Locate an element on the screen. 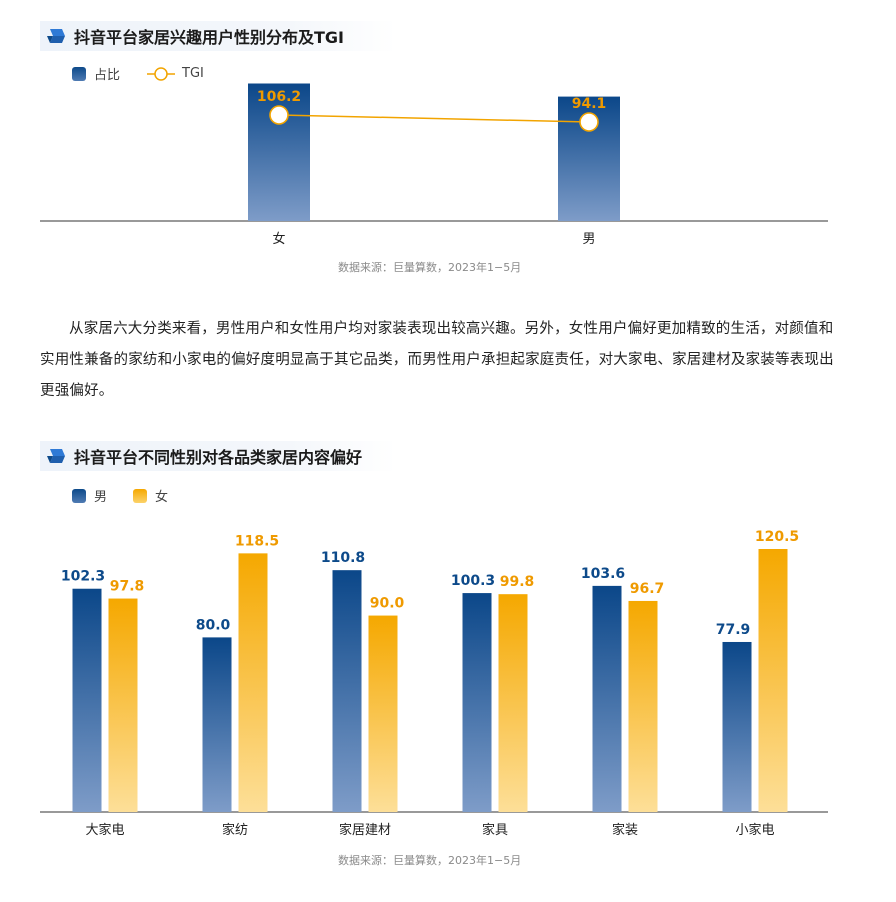 This screenshot has width=896, height=902. chart2-title-bar: 抖音平台不同性别对各品类家居内容偏好 is located at coordinates (218, 456).